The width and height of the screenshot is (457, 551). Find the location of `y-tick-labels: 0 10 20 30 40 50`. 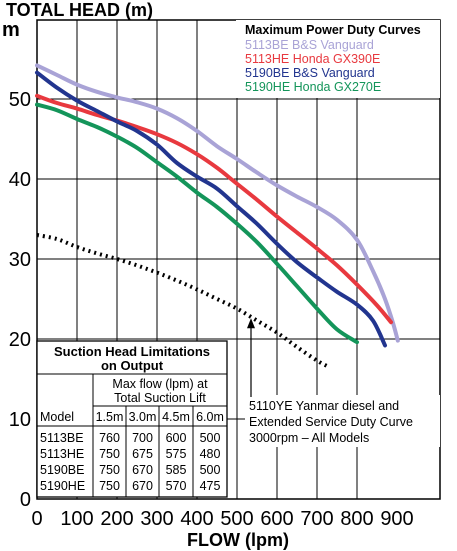

y-tick-labels: 0 10 20 30 40 50 is located at coordinates (20, 300).